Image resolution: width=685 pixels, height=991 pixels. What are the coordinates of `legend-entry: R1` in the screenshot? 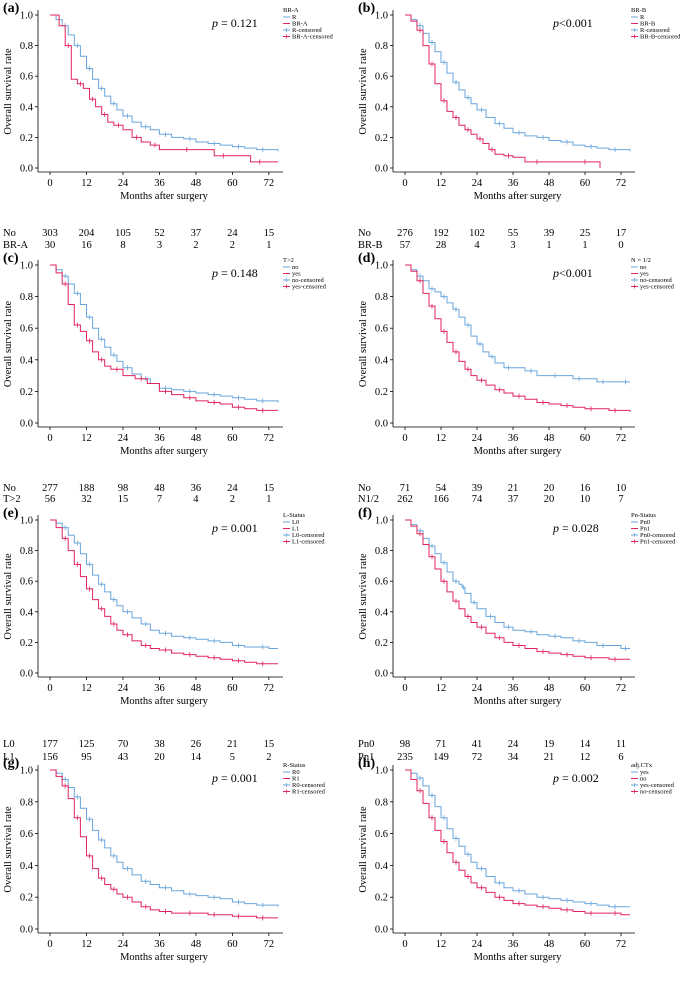 It's located at (296, 779).